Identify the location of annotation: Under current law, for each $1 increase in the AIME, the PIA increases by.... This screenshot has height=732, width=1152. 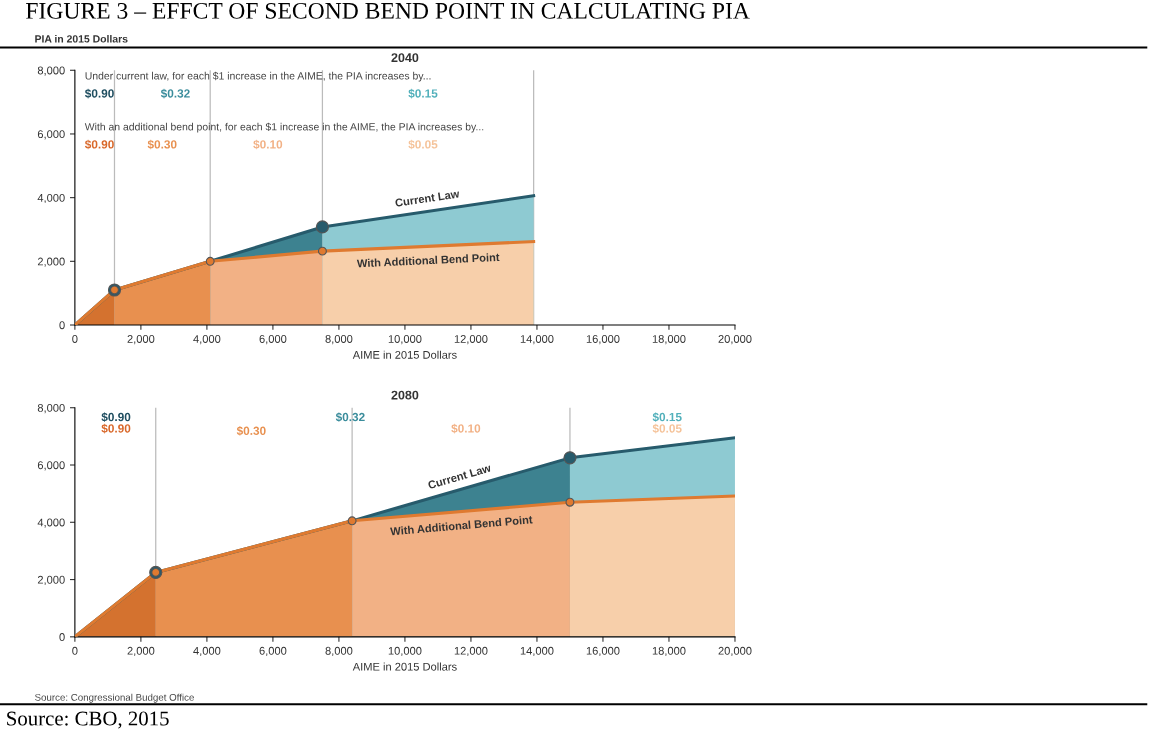
(258, 76).